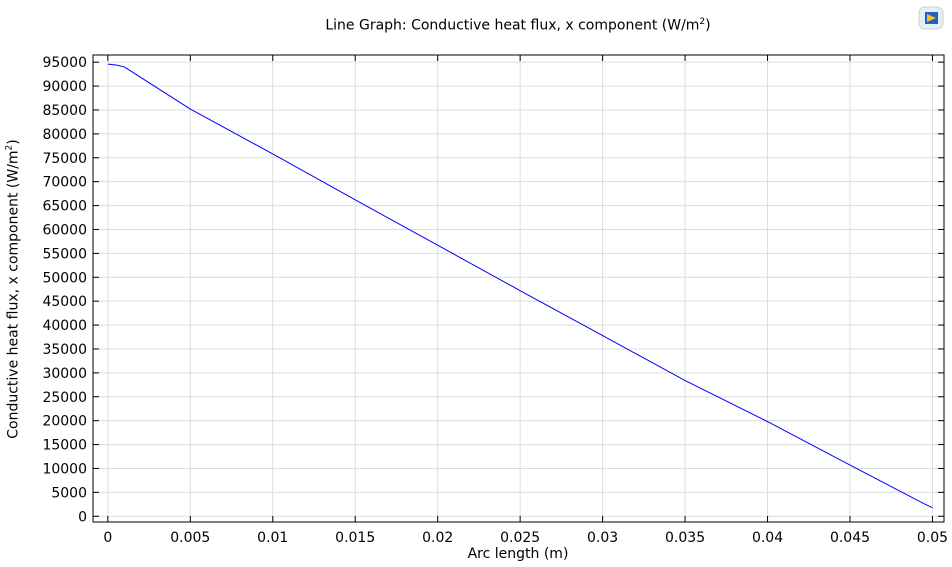 The image size is (952, 567). I want to click on x-tick-label: 0, so click(107, 538).